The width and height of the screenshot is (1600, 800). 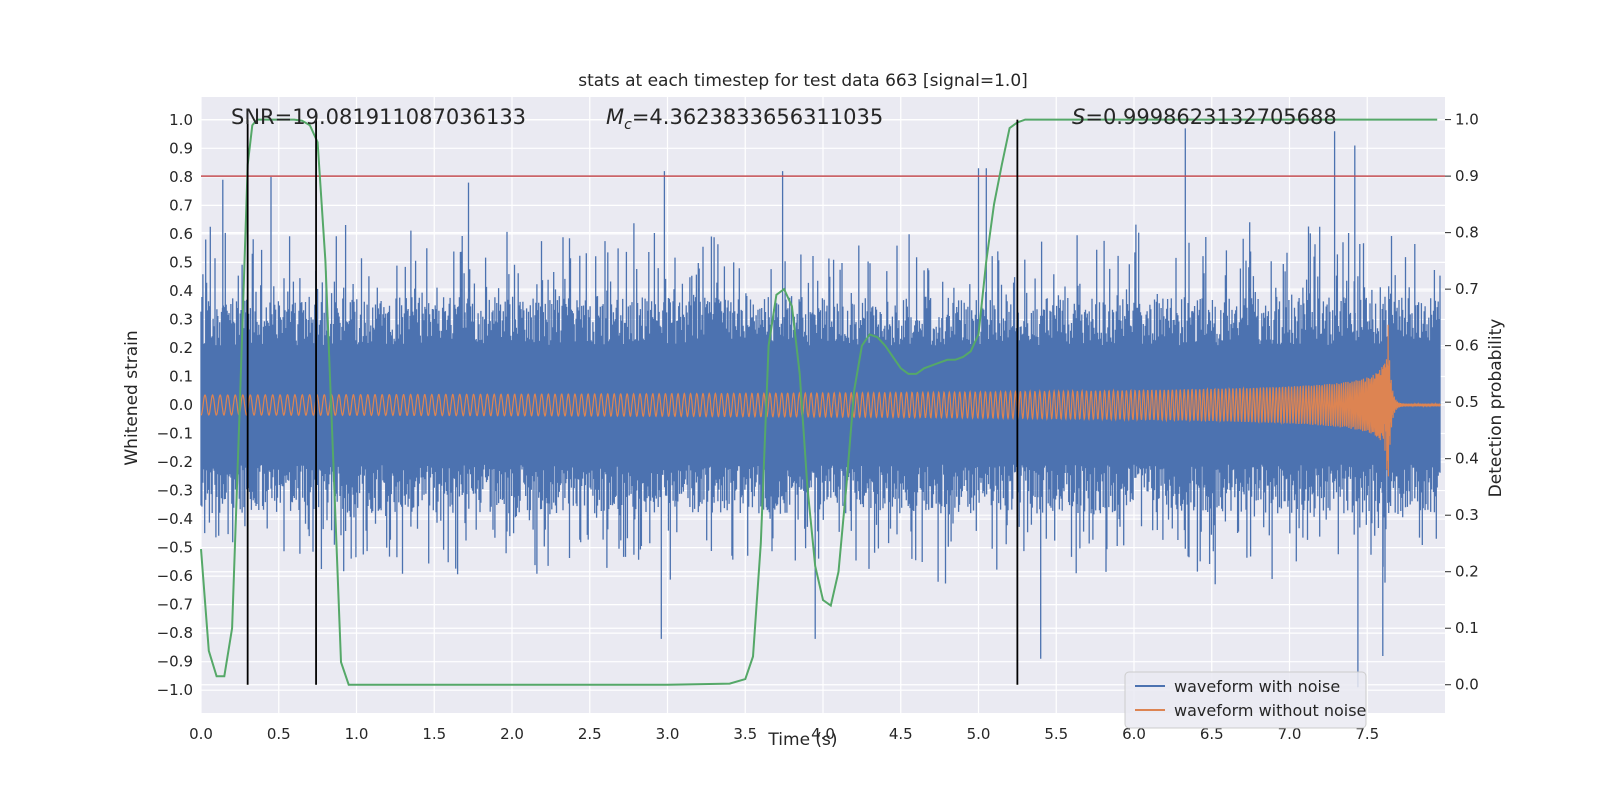 I want to click on x-tick-label: 7.5, so click(x=1367, y=734).